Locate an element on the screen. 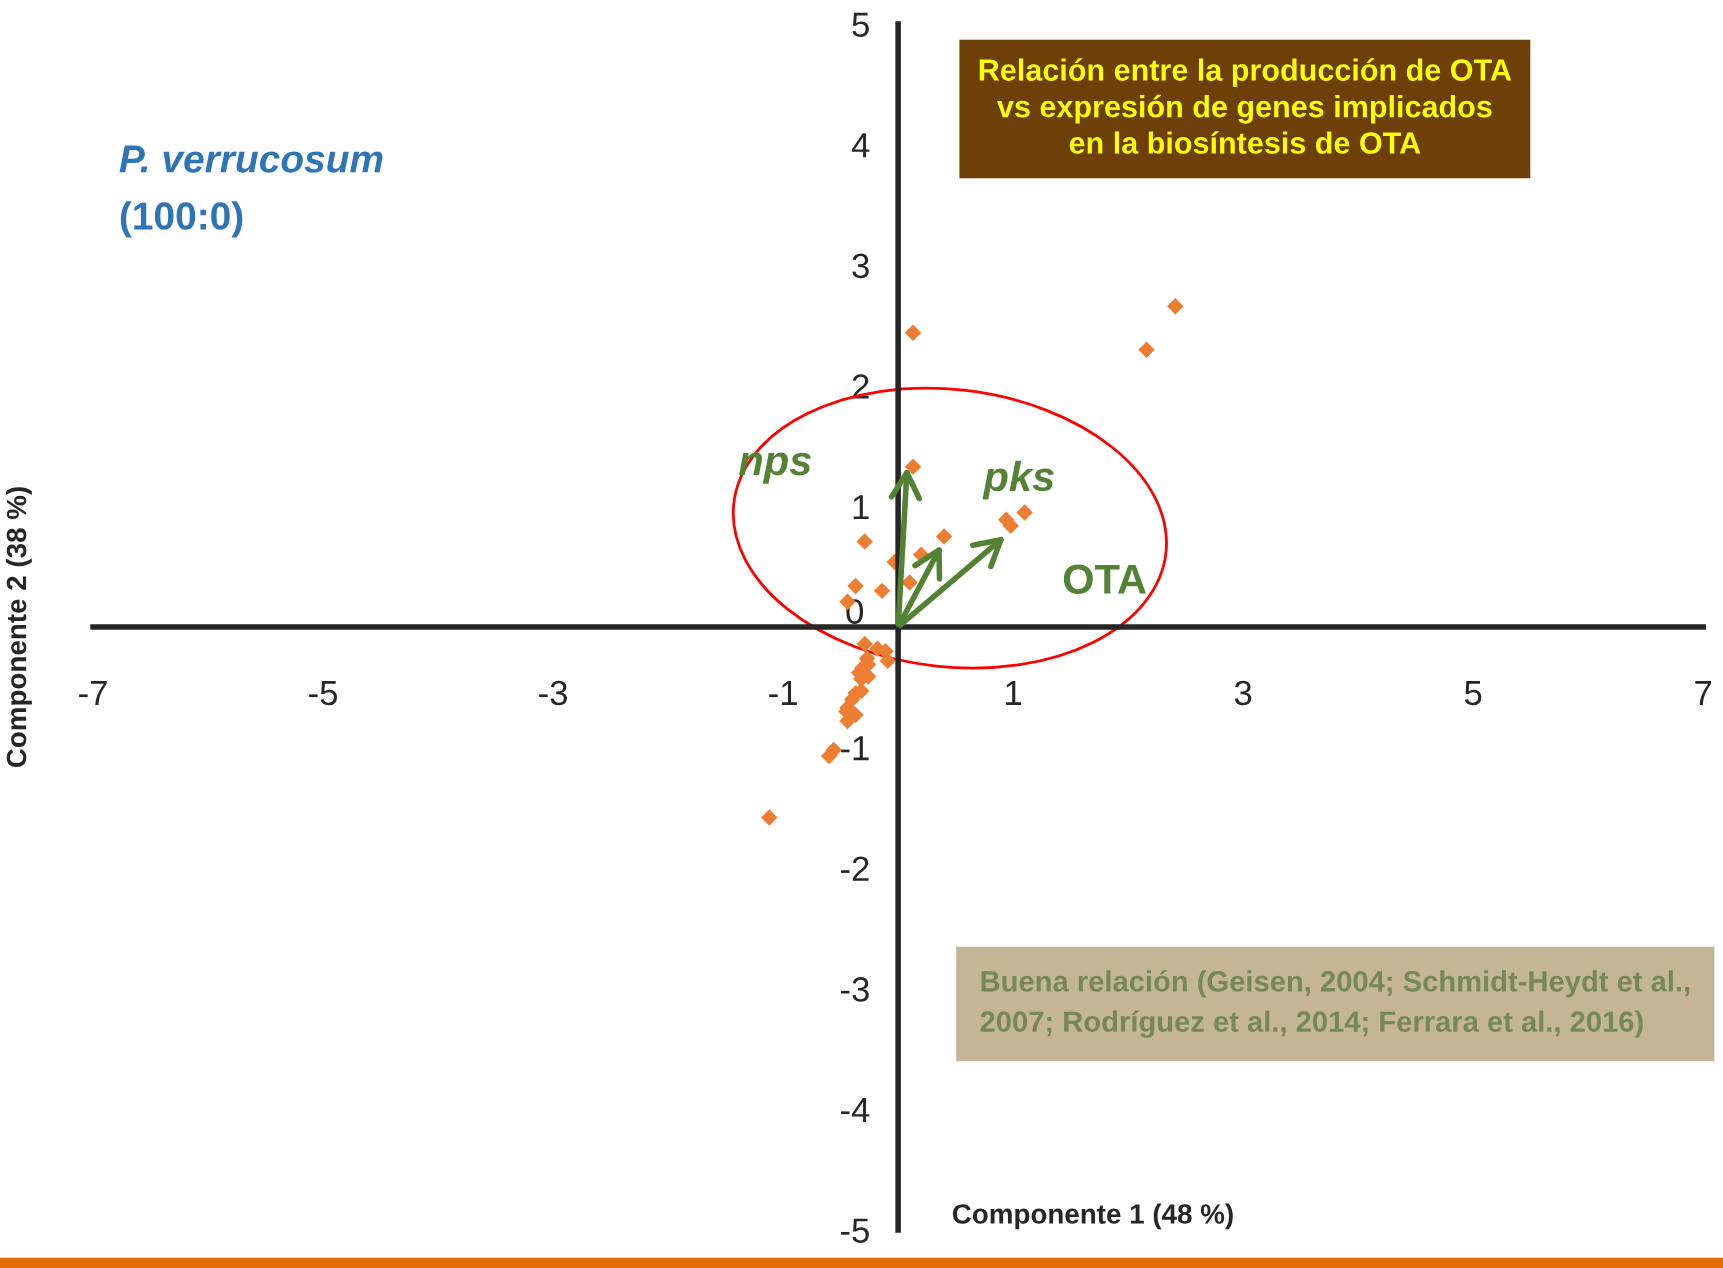  y-axis-title: Componente 2 (38 %) is located at coordinates (18, 627).